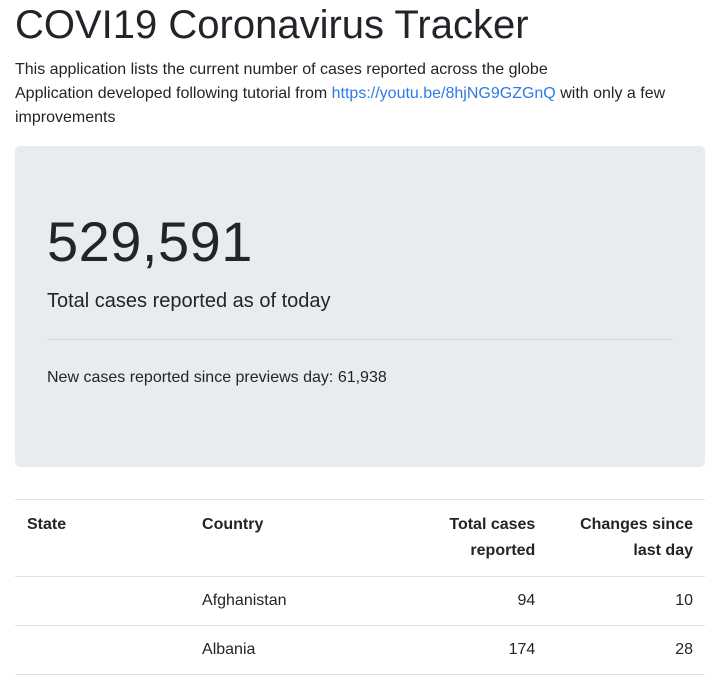  Describe the element at coordinates (626, 538) in the screenshot. I see `header-changes: Changes since last day` at that location.